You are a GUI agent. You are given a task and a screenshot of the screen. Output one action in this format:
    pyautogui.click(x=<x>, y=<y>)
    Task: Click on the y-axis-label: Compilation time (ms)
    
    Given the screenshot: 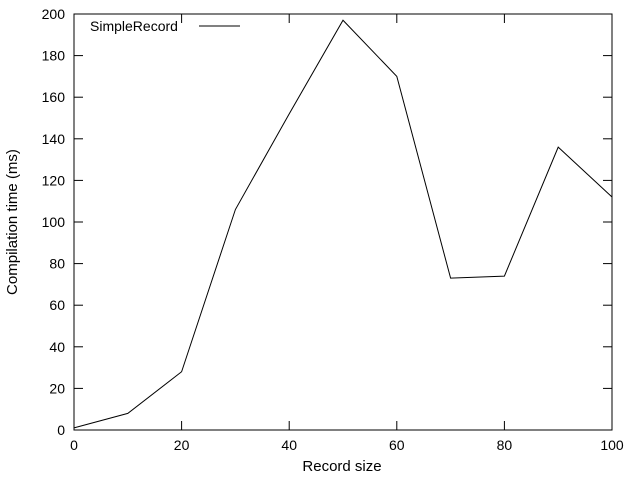 What is the action you would take?
    pyautogui.click(x=12, y=222)
    